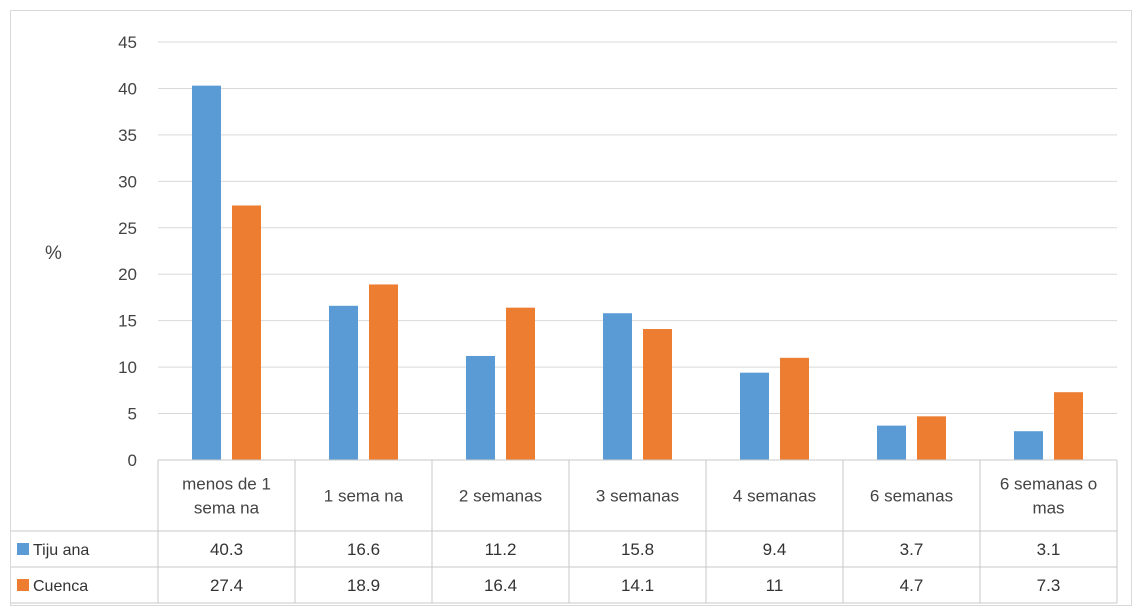 The width and height of the screenshot is (1134, 608). I want to click on y-axis: 0 5 10 15 20 25 30 35 40 45, so click(127, 251).